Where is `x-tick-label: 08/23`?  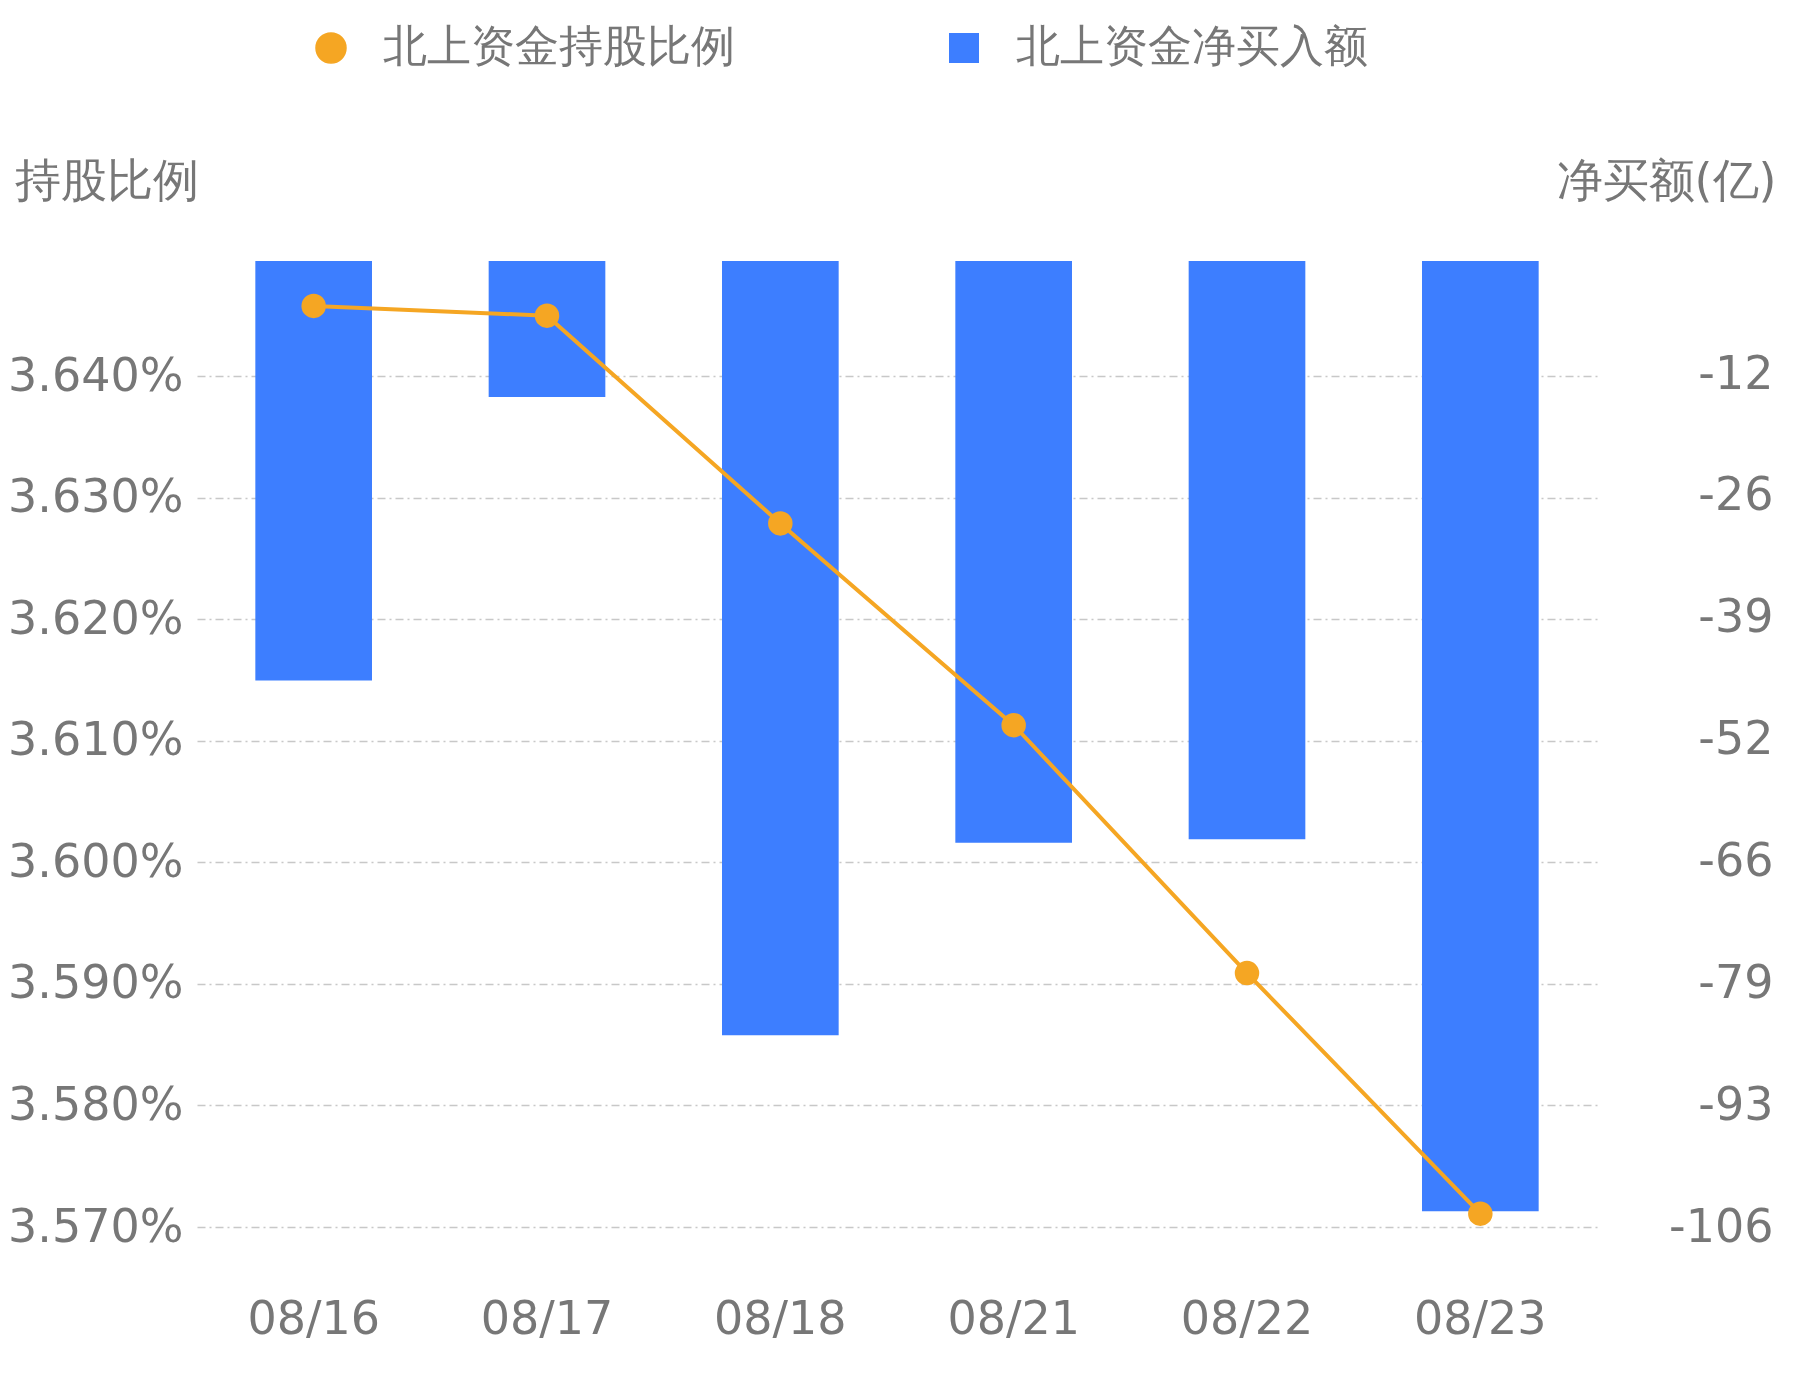 x-tick-label: 08/23 is located at coordinates (1480, 1317).